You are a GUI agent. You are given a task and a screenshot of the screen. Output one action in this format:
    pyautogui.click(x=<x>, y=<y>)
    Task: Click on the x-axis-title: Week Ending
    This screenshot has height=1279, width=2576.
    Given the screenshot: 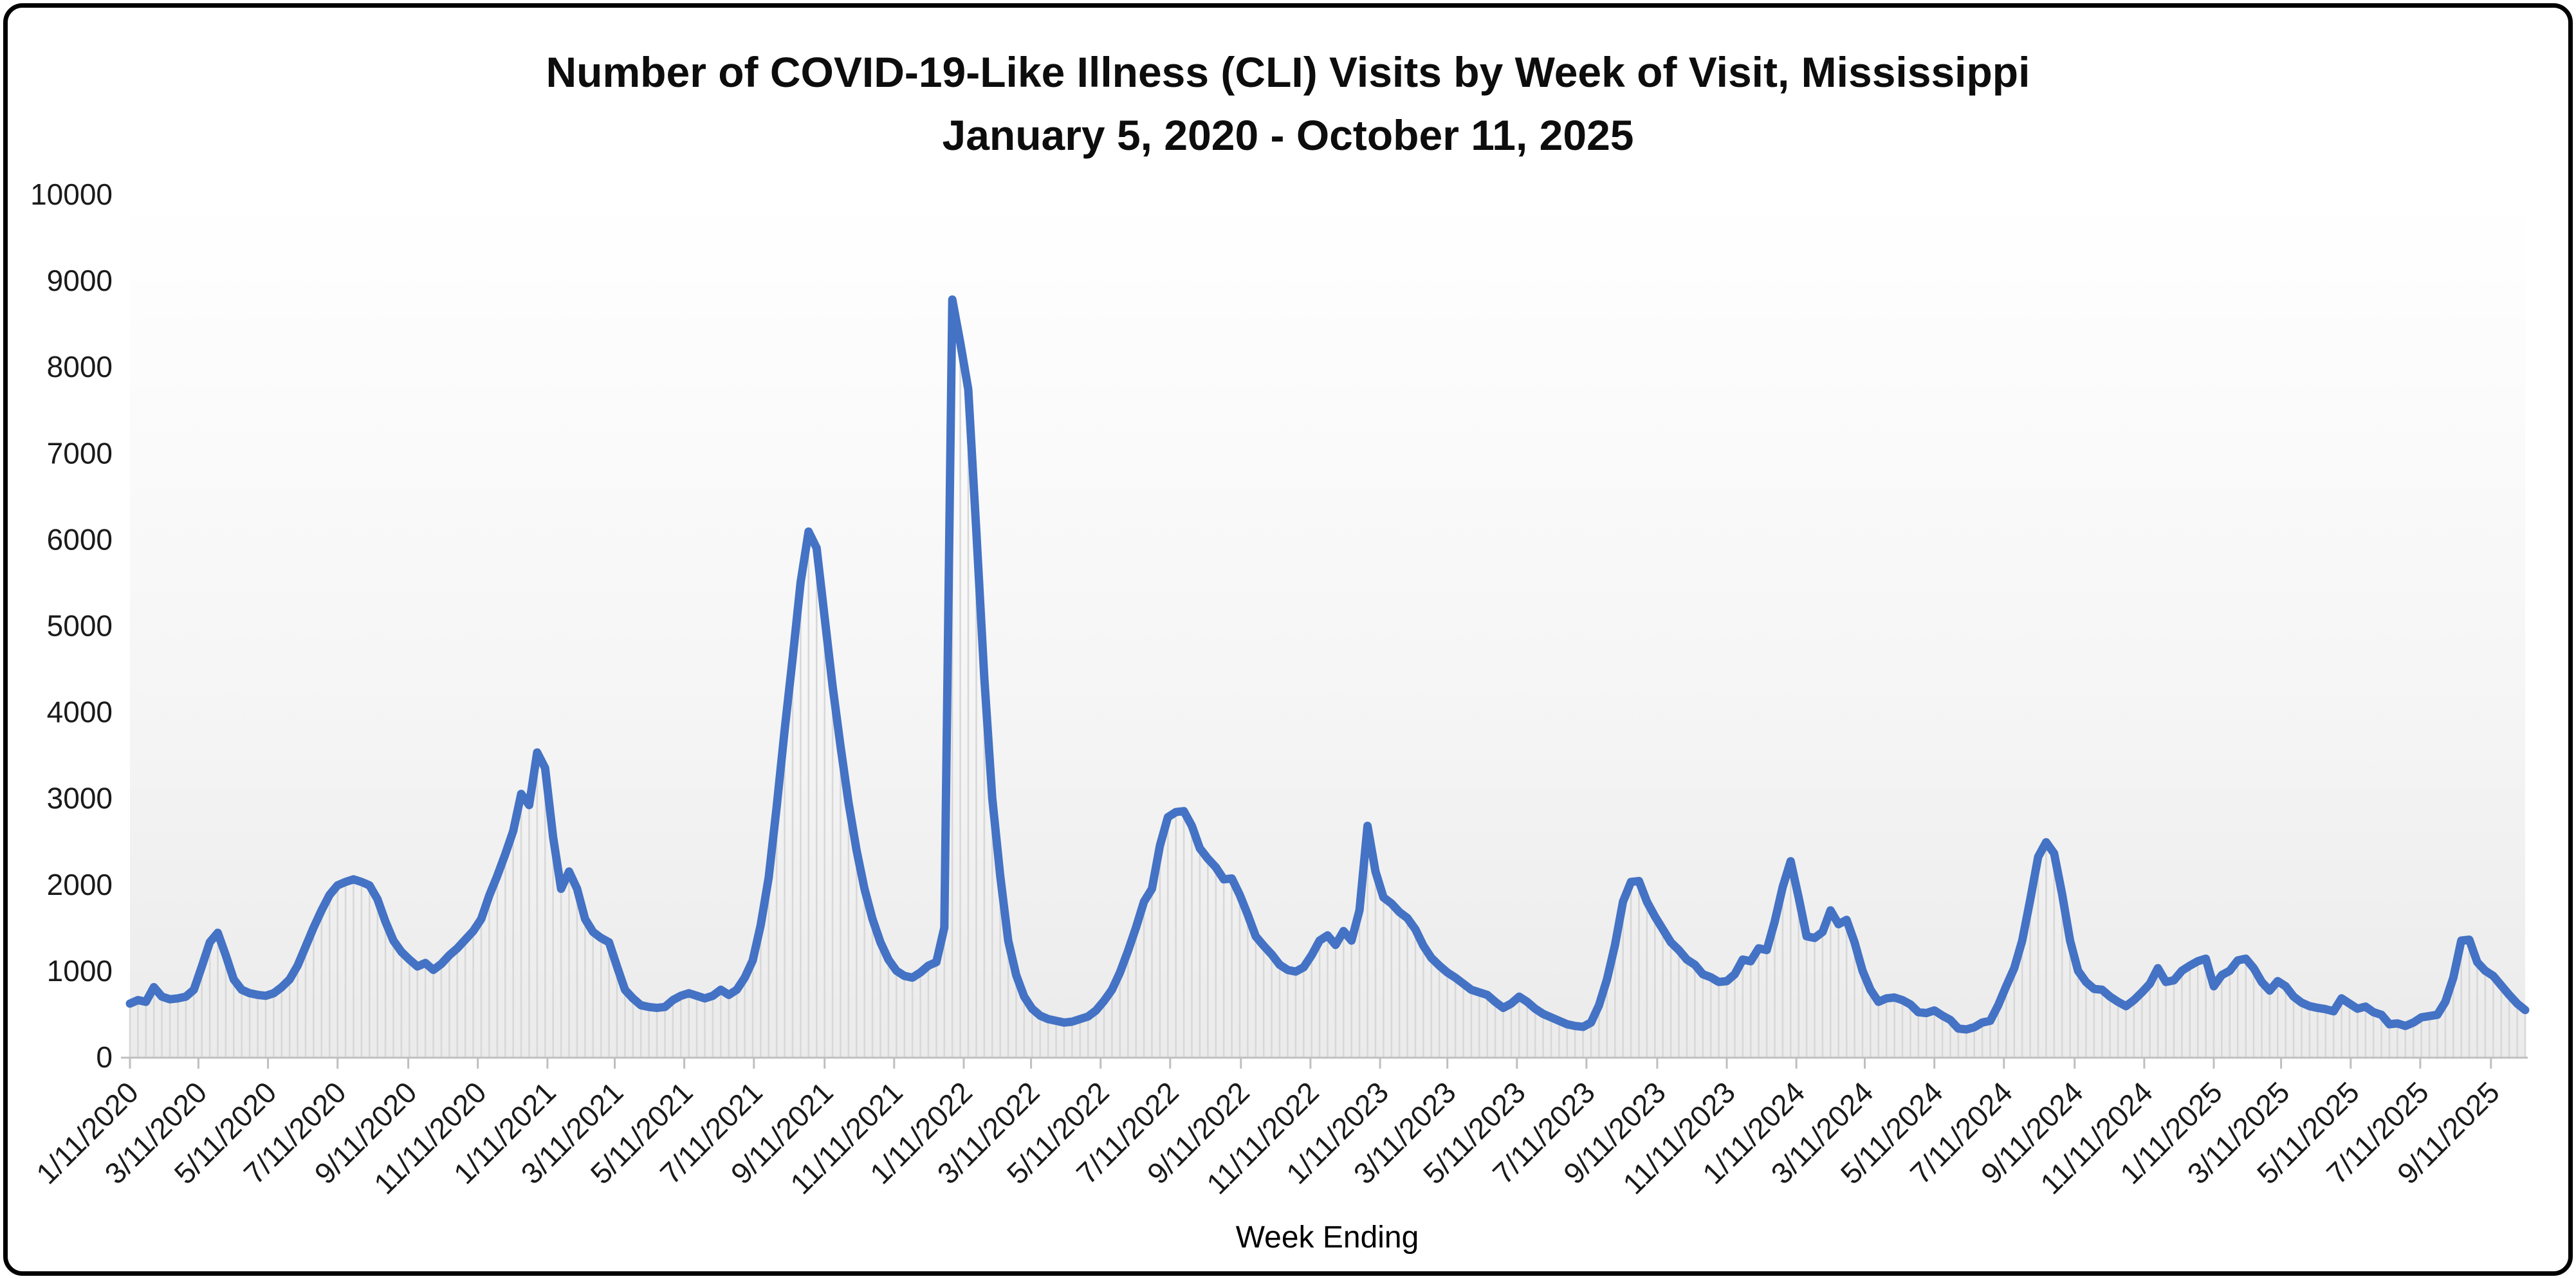 What is the action you would take?
    pyautogui.click(x=1327, y=1237)
    